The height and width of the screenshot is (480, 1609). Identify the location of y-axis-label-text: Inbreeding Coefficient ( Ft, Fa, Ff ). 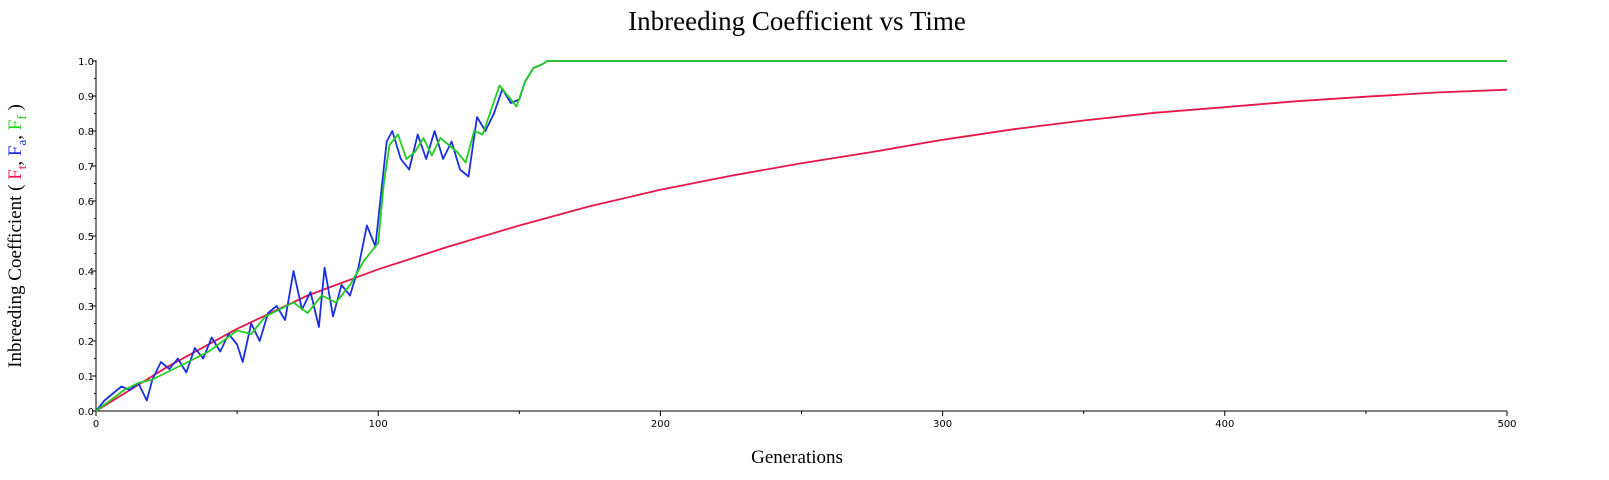
(17, 236).